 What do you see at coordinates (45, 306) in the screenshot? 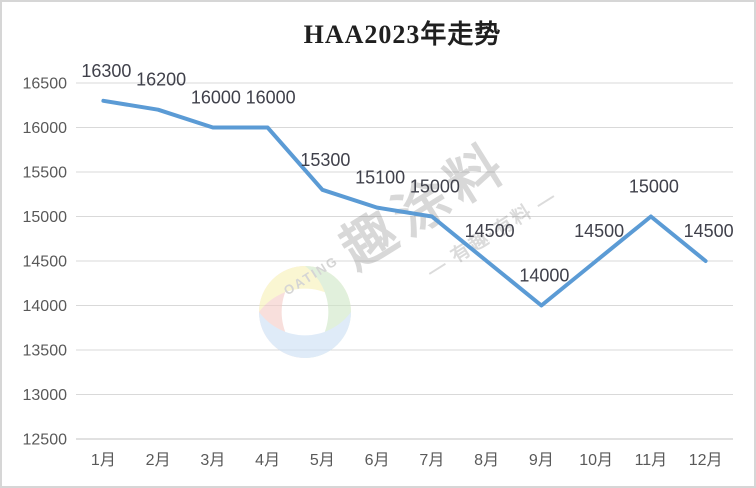
I see `y-axis-label: 14000` at bounding box center [45, 306].